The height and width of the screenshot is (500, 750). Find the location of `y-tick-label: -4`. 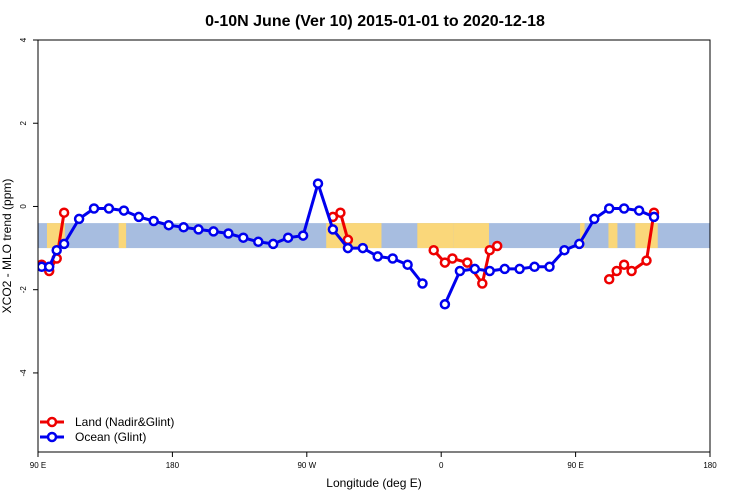

y-tick-label: -4 is located at coordinates (23, 373).